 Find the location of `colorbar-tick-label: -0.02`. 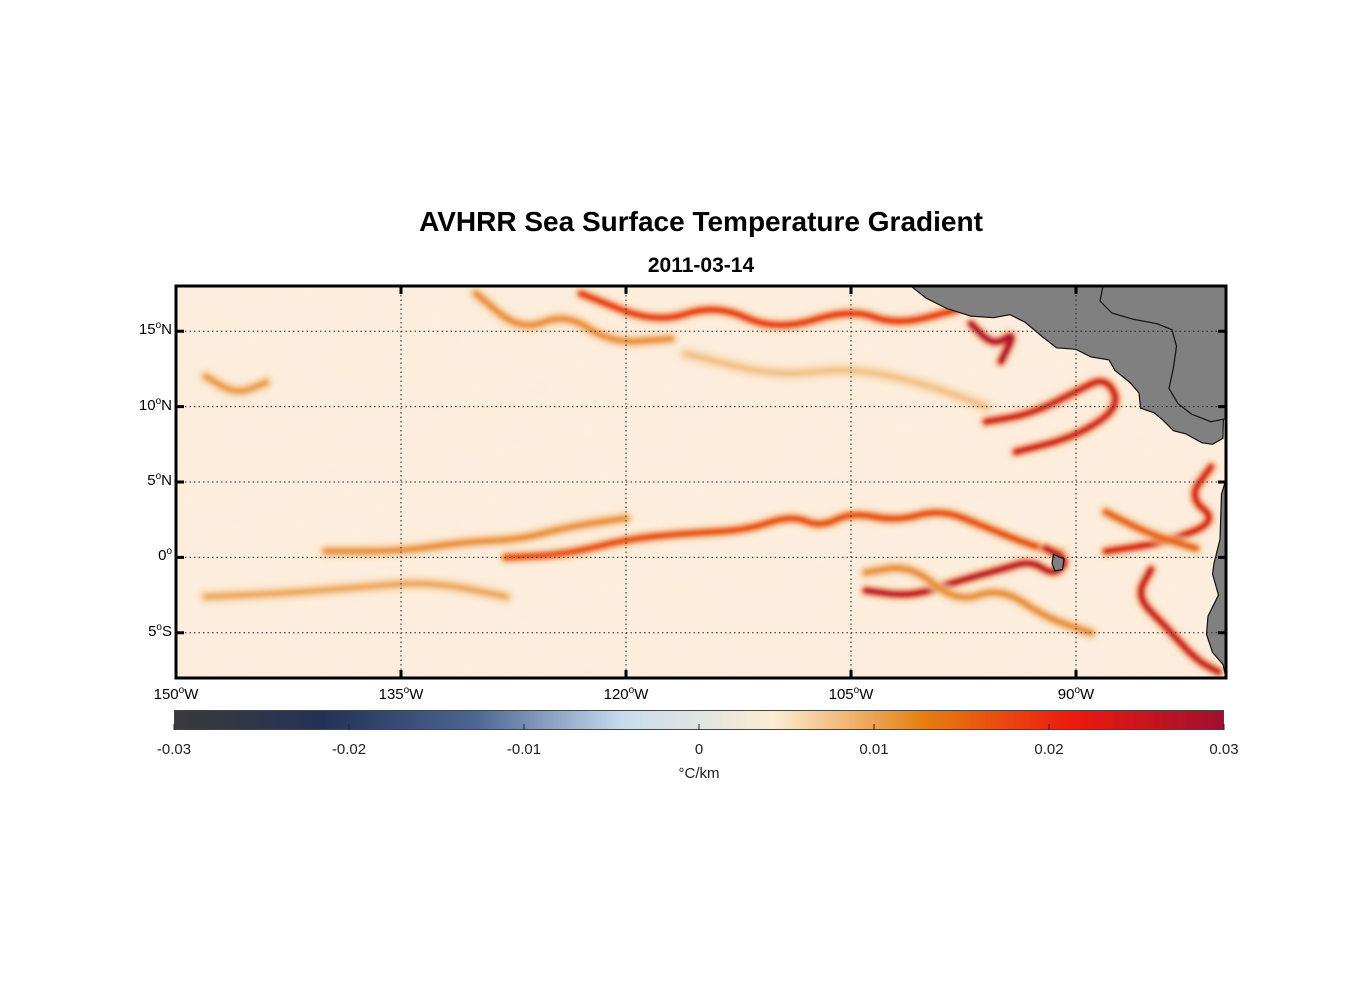

colorbar-tick-label: -0.02 is located at coordinates (349, 749).